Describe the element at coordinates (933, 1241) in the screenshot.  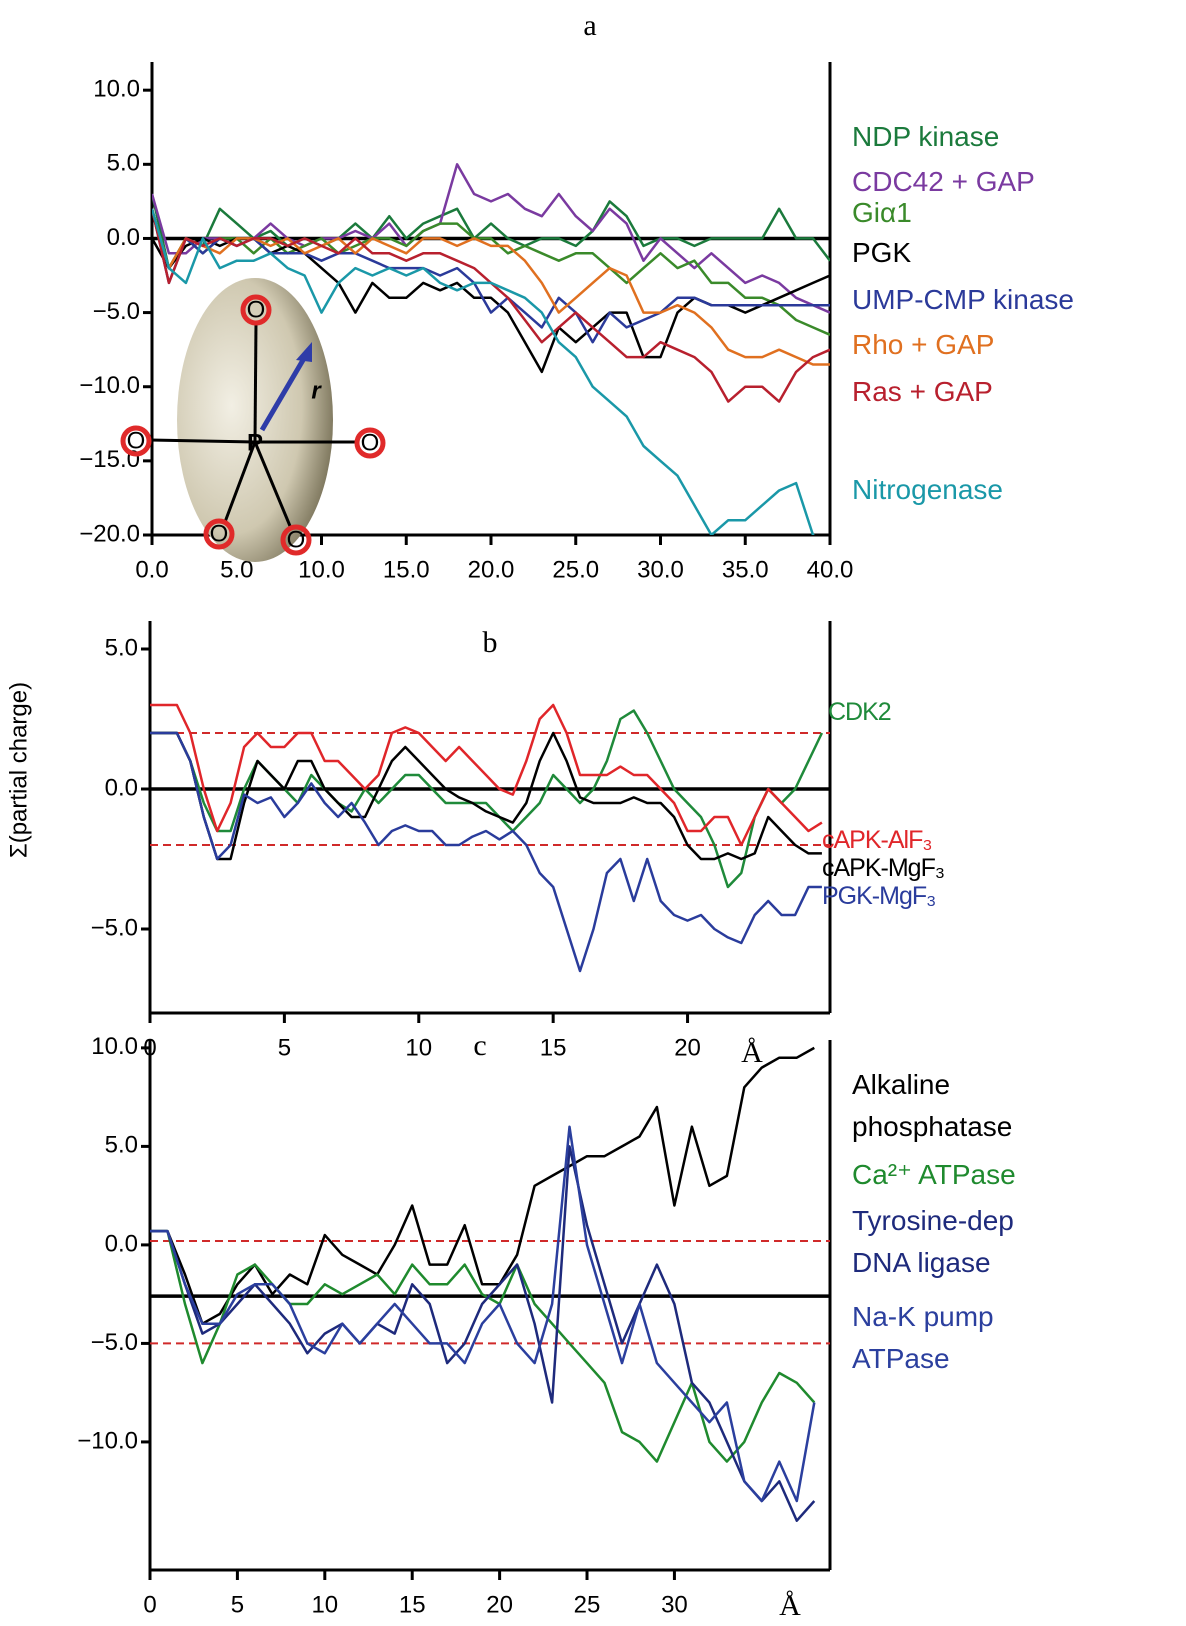
I see `legend-entry: Tyrosine-dep DNA ligase` at that location.